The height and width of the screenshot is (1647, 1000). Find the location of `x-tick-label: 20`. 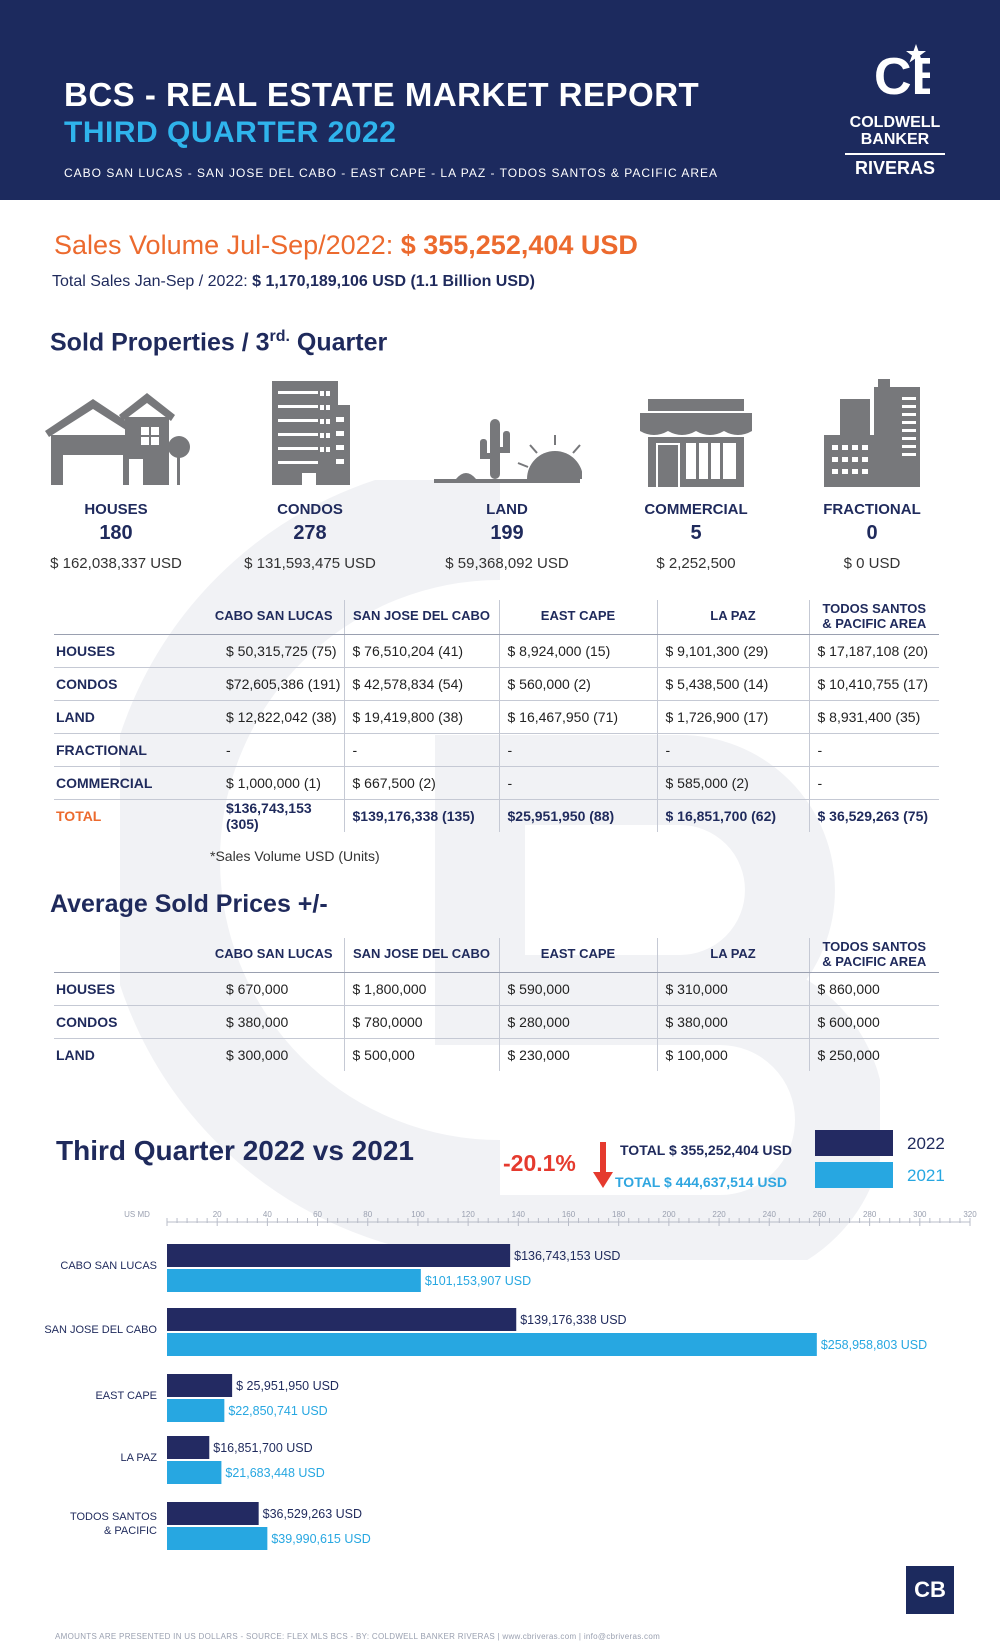

x-tick-label: 20 is located at coordinates (217, 1214).